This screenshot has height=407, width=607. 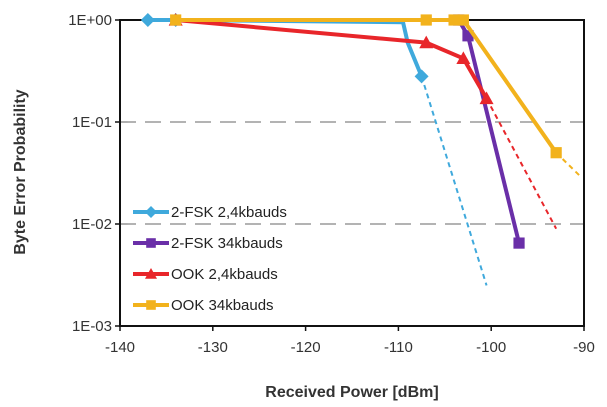 What do you see at coordinates (92, 326) in the screenshot?
I see `y-tick-label: 1E-03` at bounding box center [92, 326].